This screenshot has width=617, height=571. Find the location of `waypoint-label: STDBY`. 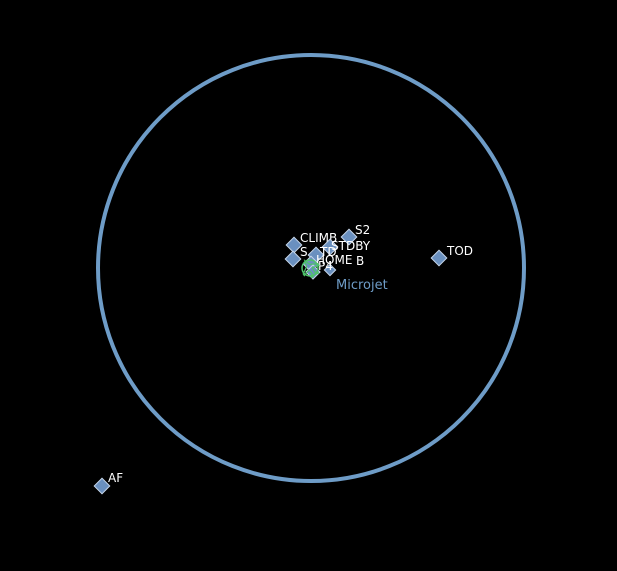

waypoint-label: STDBY is located at coordinates (351, 246).